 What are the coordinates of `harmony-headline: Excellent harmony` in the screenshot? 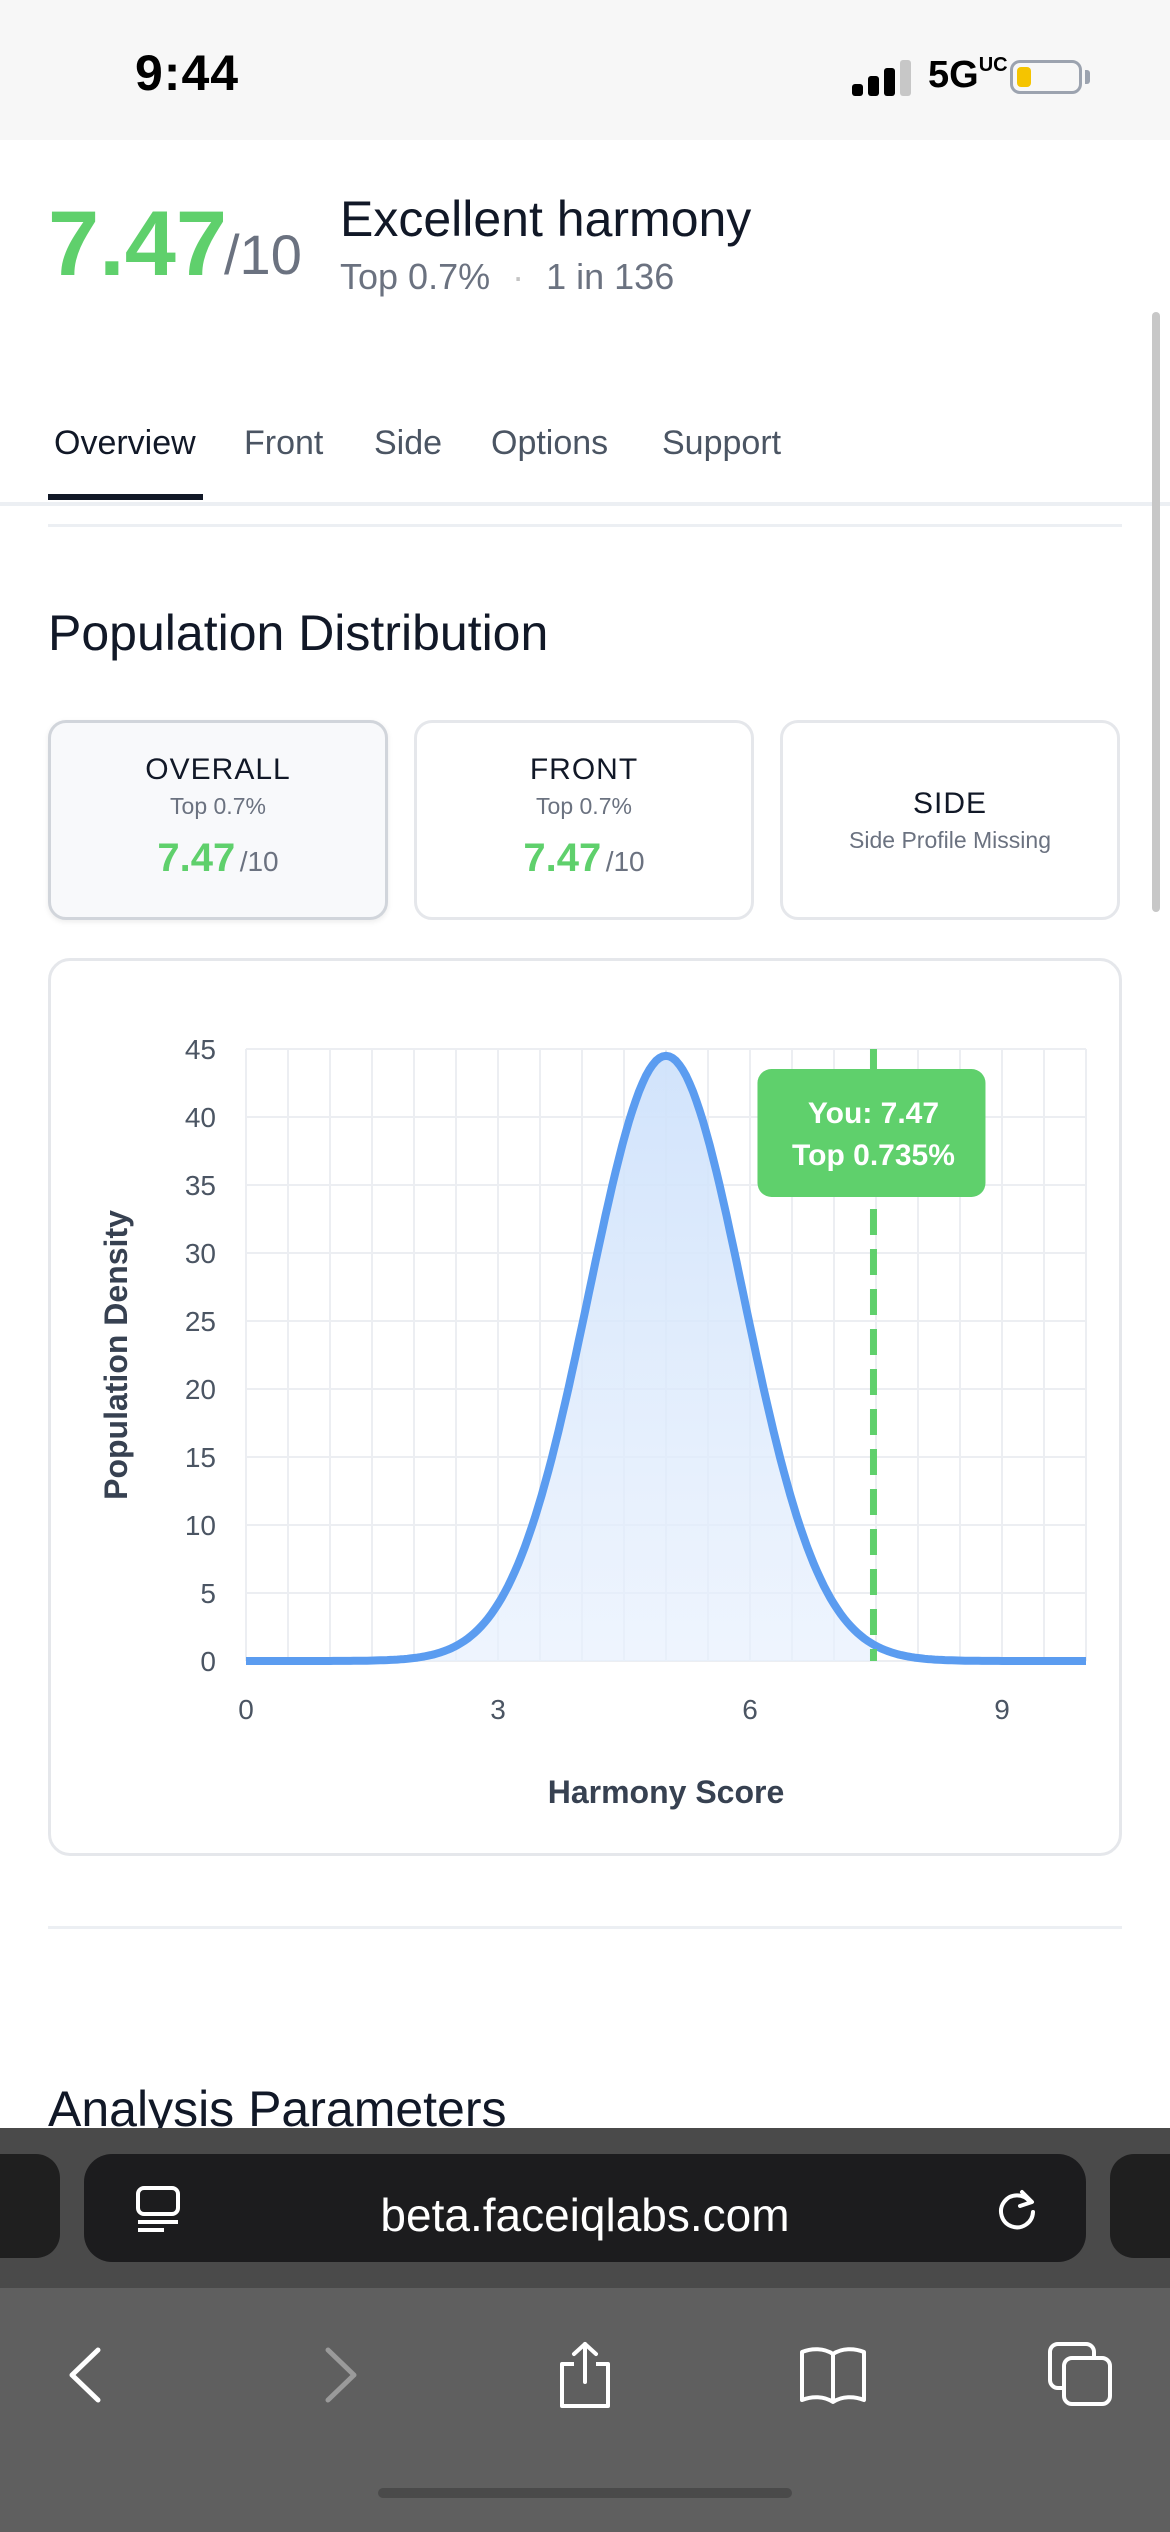 It's located at (546, 219).